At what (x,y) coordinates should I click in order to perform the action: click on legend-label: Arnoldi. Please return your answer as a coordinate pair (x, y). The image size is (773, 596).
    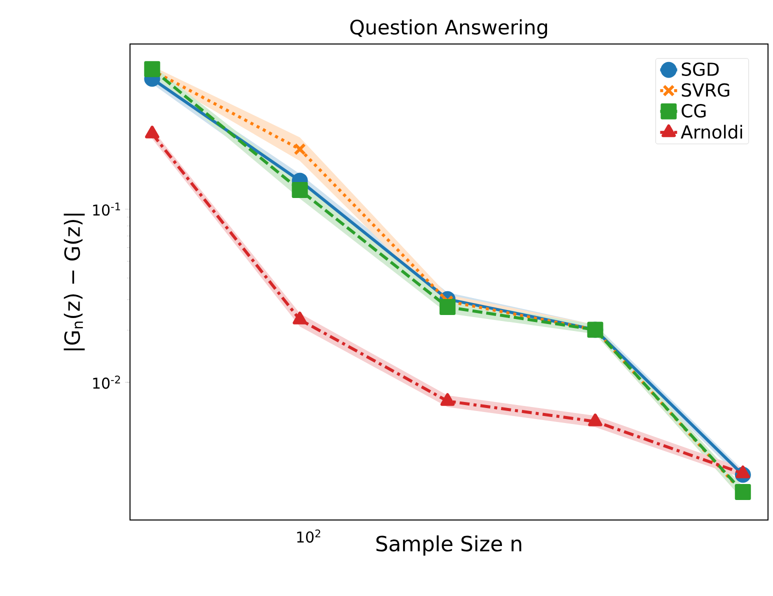
    Looking at the image, I should click on (711, 131).